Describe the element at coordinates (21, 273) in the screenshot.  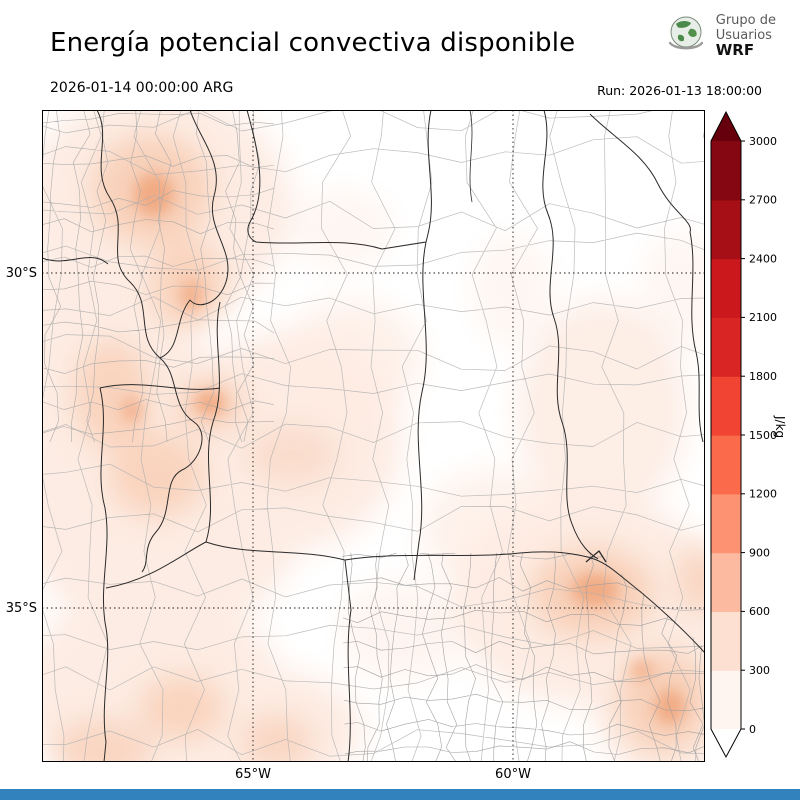
I see `lat-label-30s: 30°S` at that location.